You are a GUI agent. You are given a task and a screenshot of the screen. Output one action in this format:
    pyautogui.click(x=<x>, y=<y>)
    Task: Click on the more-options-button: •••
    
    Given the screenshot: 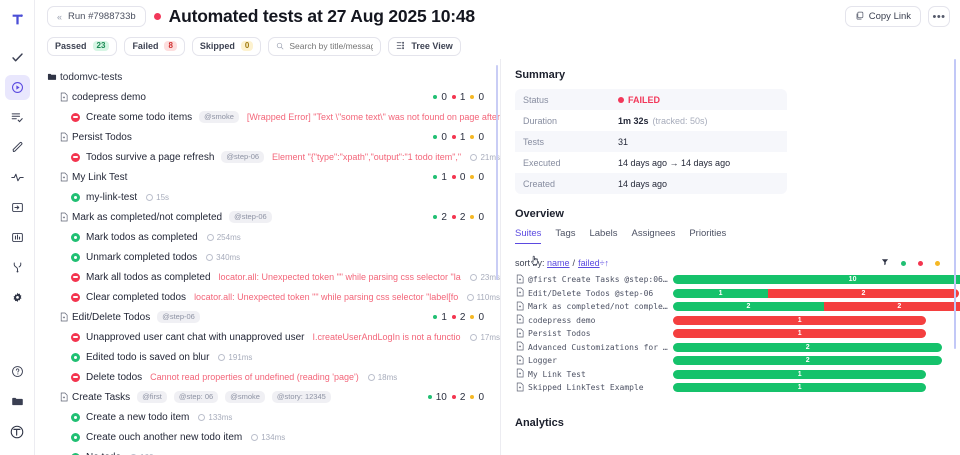 What is the action you would take?
    pyautogui.click(x=939, y=16)
    